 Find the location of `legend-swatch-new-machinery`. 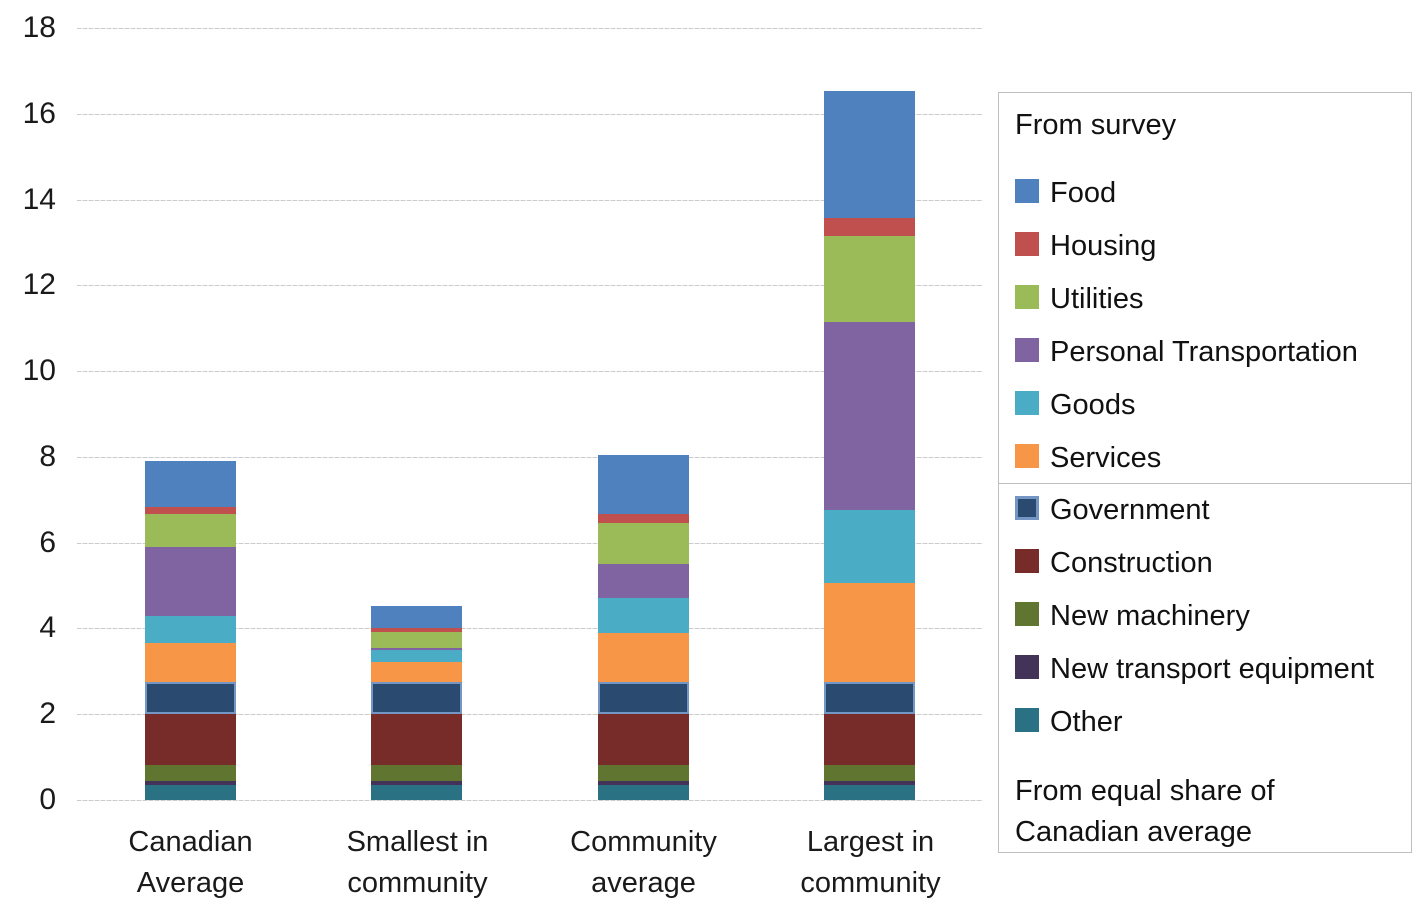

legend-swatch-new-machinery is located at coordinates (1027, 614).